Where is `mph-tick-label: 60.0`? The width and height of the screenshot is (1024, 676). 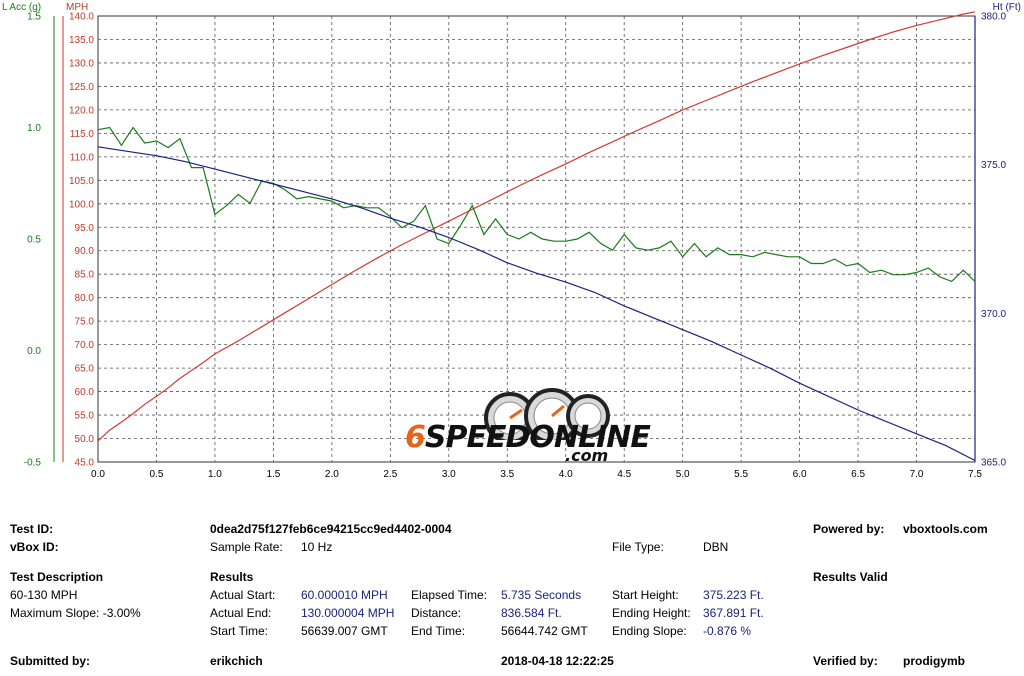 mph-tick-label: 60.0 is located at coordinates (85, 392).